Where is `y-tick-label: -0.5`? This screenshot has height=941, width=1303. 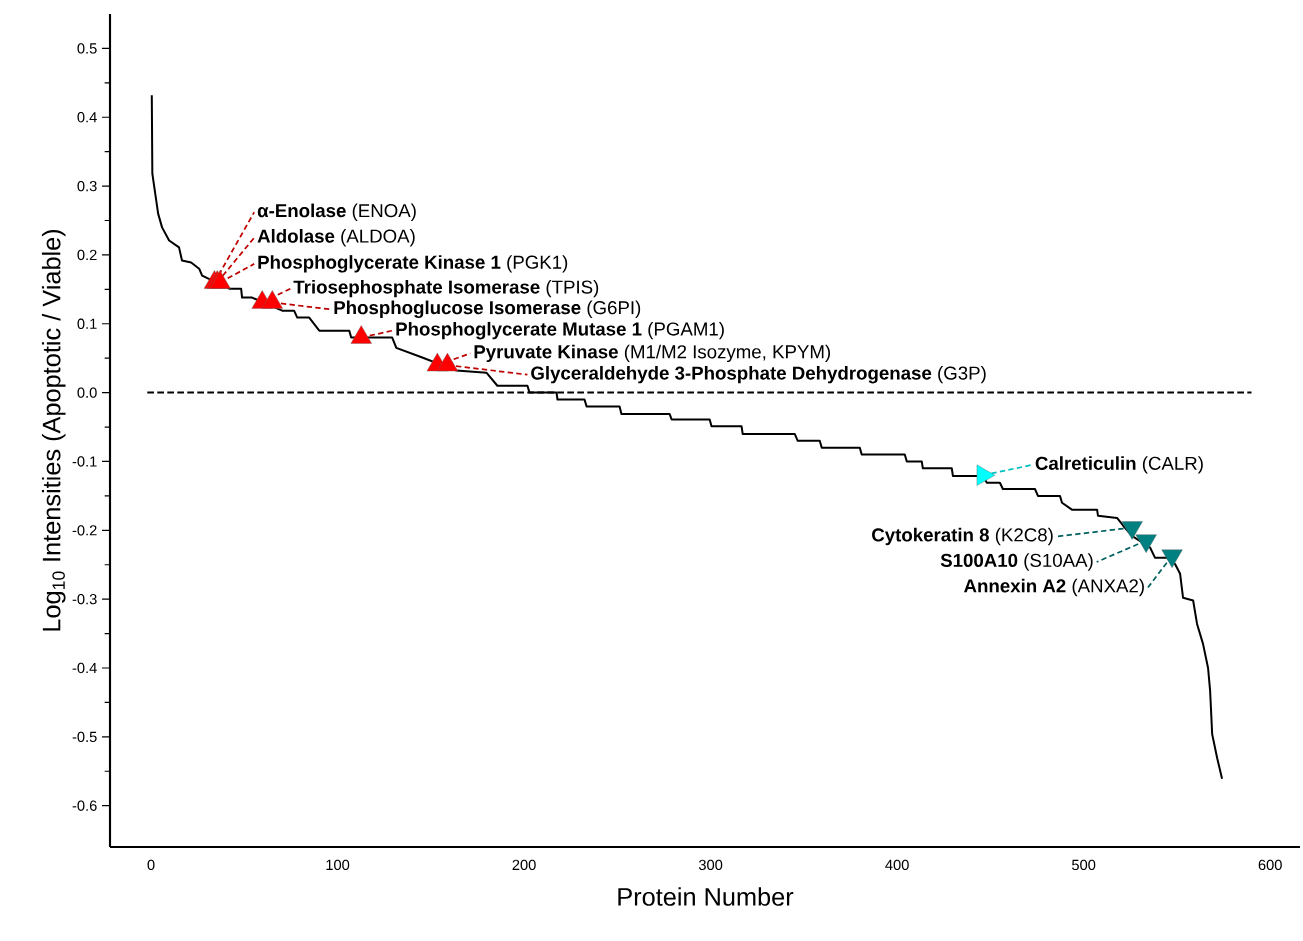 y-tick-label: -0.5 is located at coordinates (84, 737).